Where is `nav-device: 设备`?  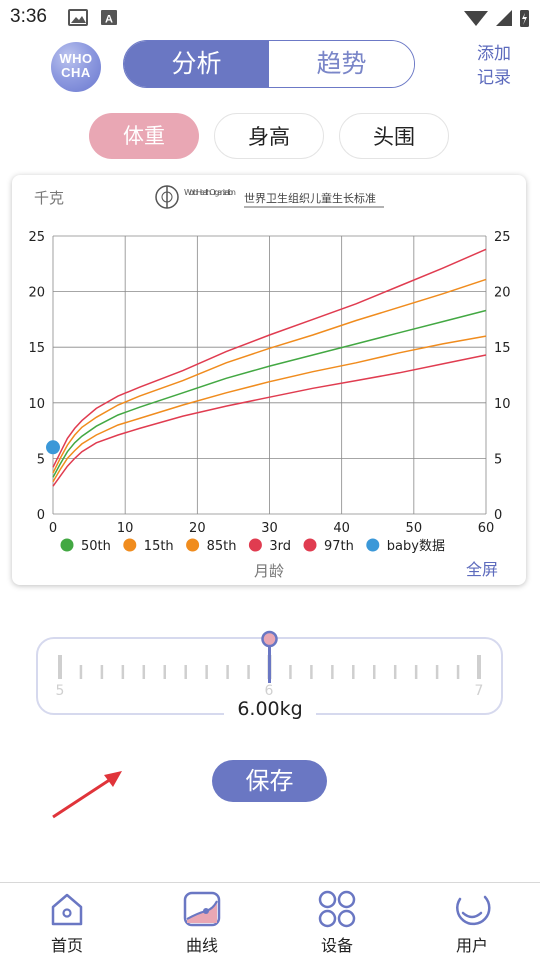
nav-device: 设备 is located at coordinates (337, 924).